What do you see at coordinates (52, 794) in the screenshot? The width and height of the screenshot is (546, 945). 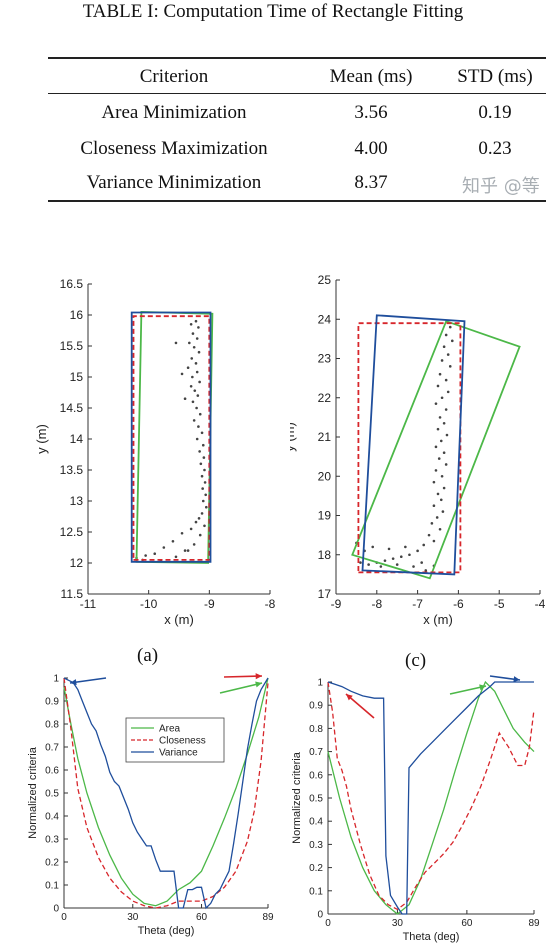 I see `y-tick-label: 0.5` at bounding box center [52, 794].